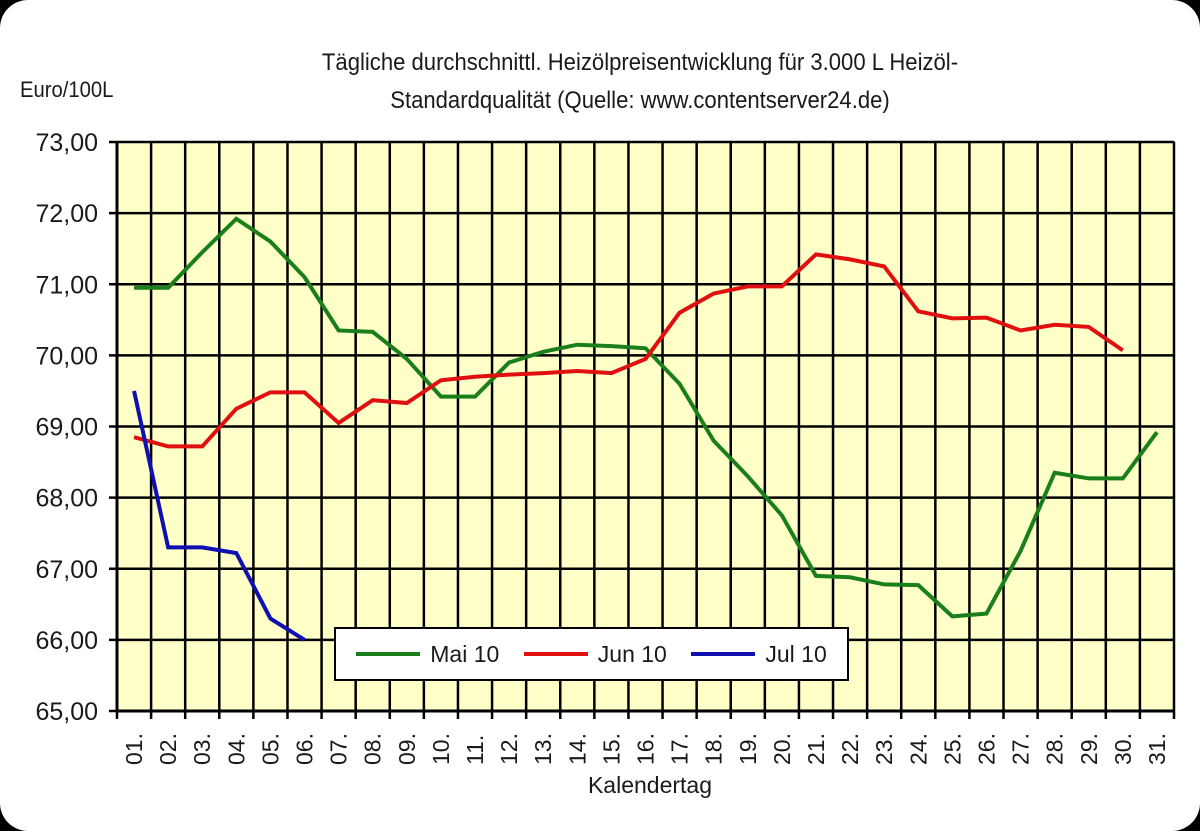 The width and height of the screenshot is (1200, 831). What do you see at coordinates (595, 654) in the screenshot?
I see `legend-item-jun: Jun 10` at bounding box center [595, 654].